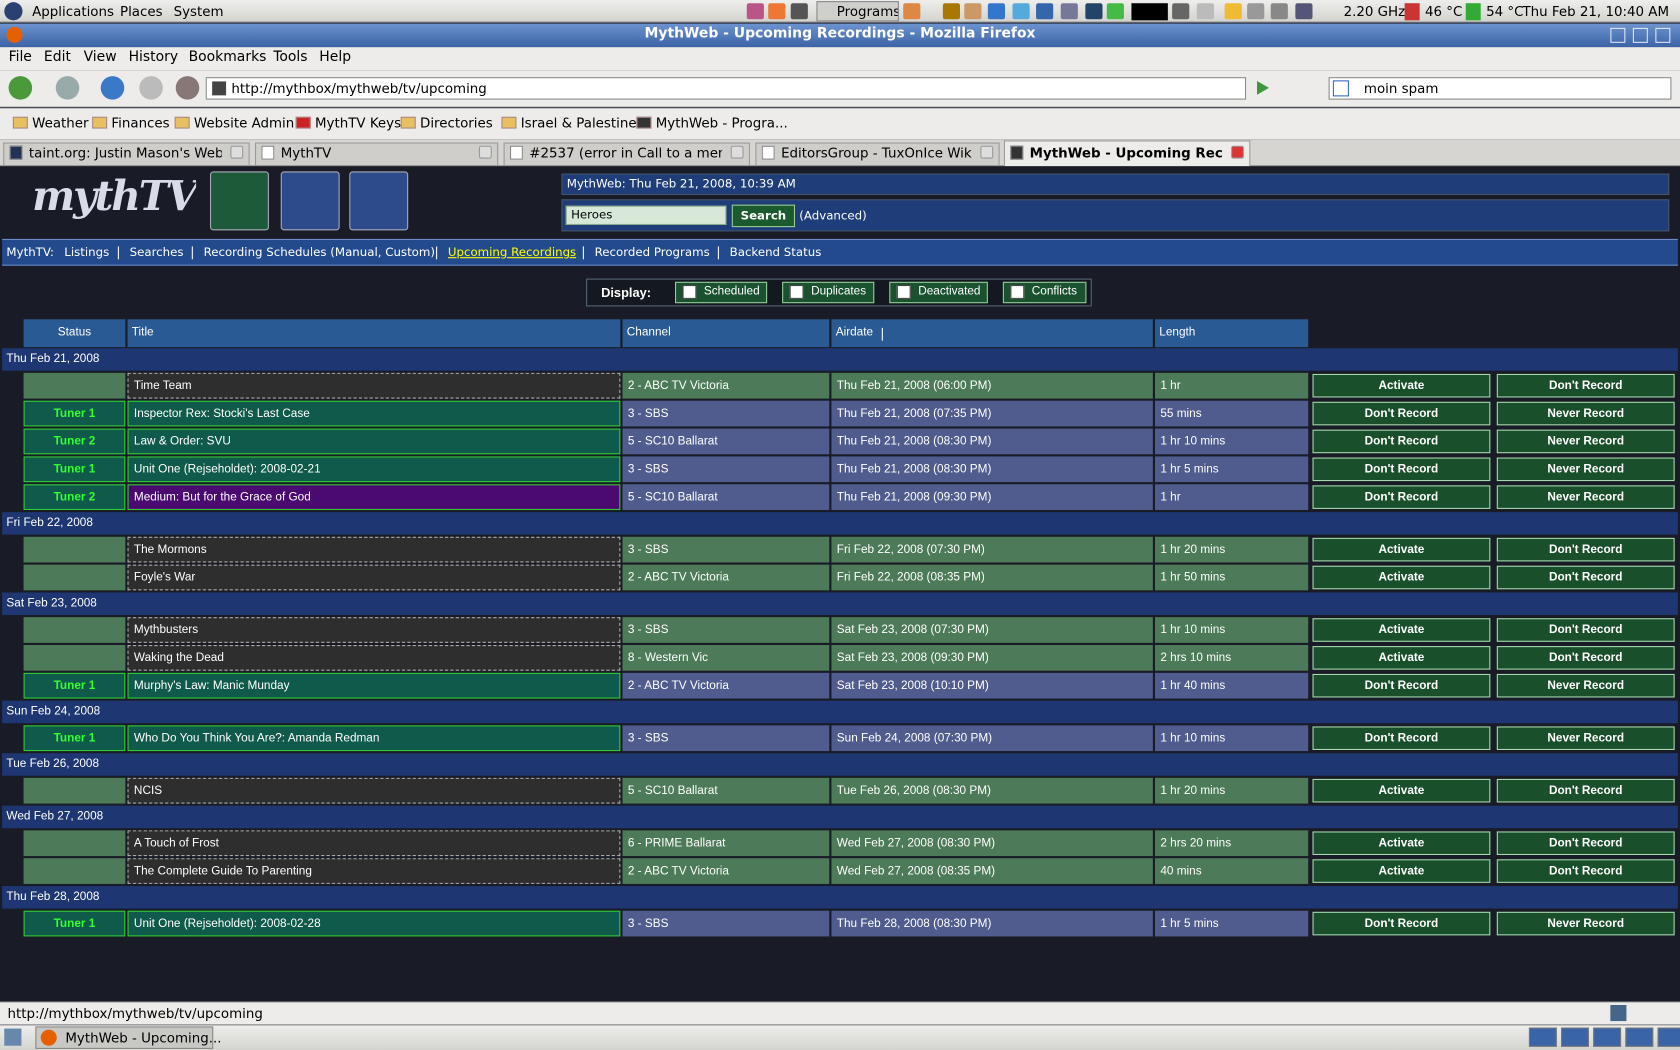  What do you see at coordinates (13, 1037) in the screenshot?
I see `show-desktop` at bounding box center [13, 1037].